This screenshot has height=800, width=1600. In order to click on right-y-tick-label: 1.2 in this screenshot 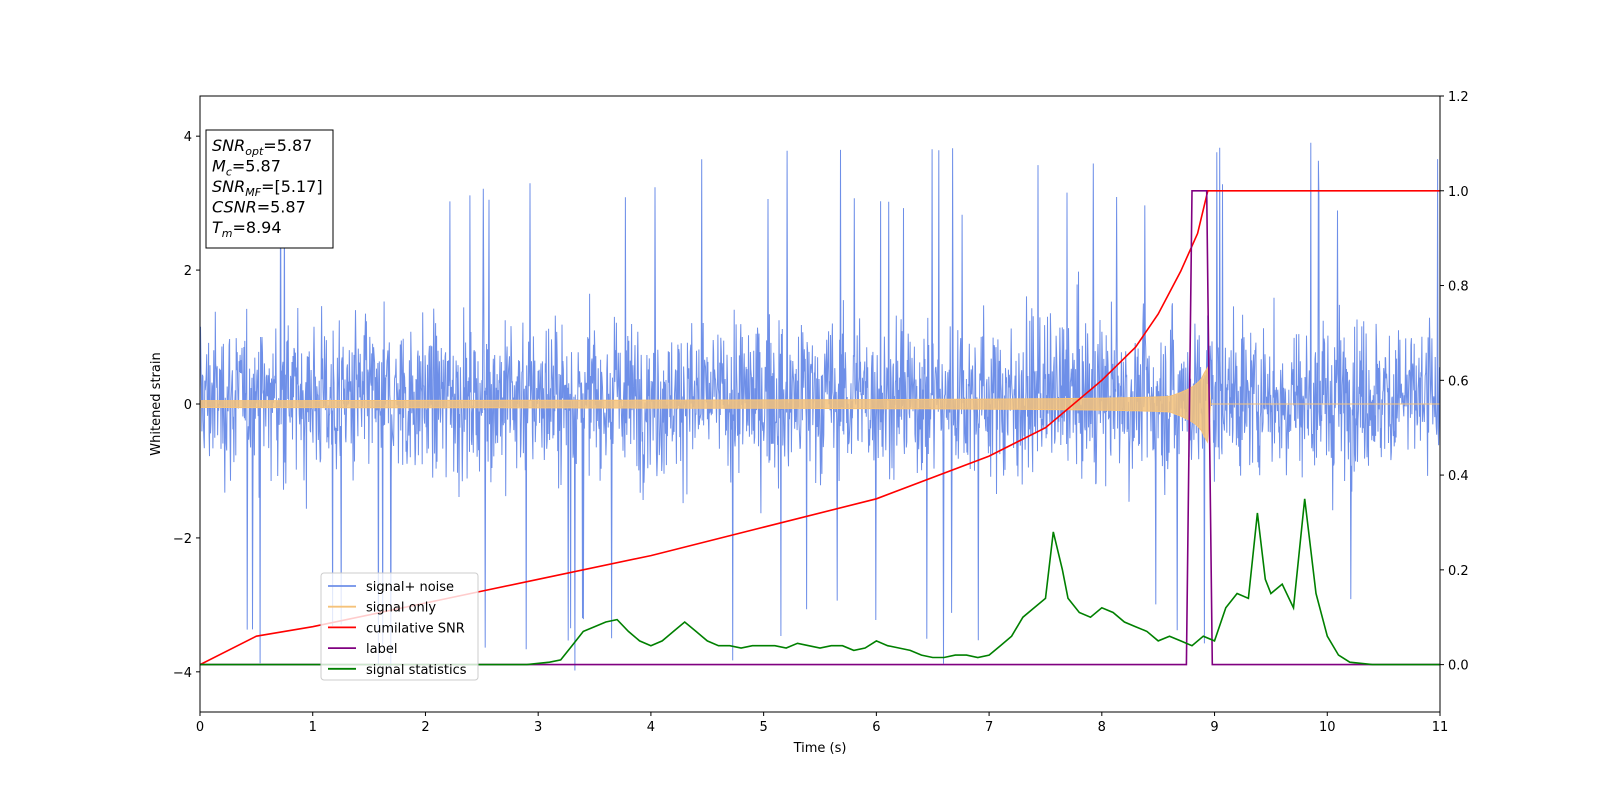, I will do `click(1458, 97)`.